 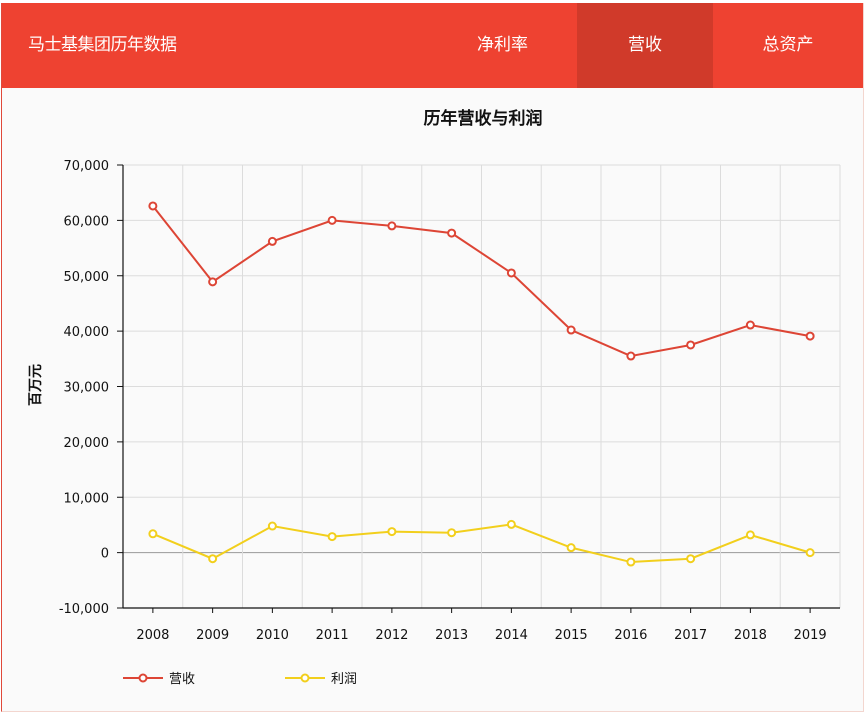 I want to click on y-tick-label: 70,000, so click(x=87, y=166).